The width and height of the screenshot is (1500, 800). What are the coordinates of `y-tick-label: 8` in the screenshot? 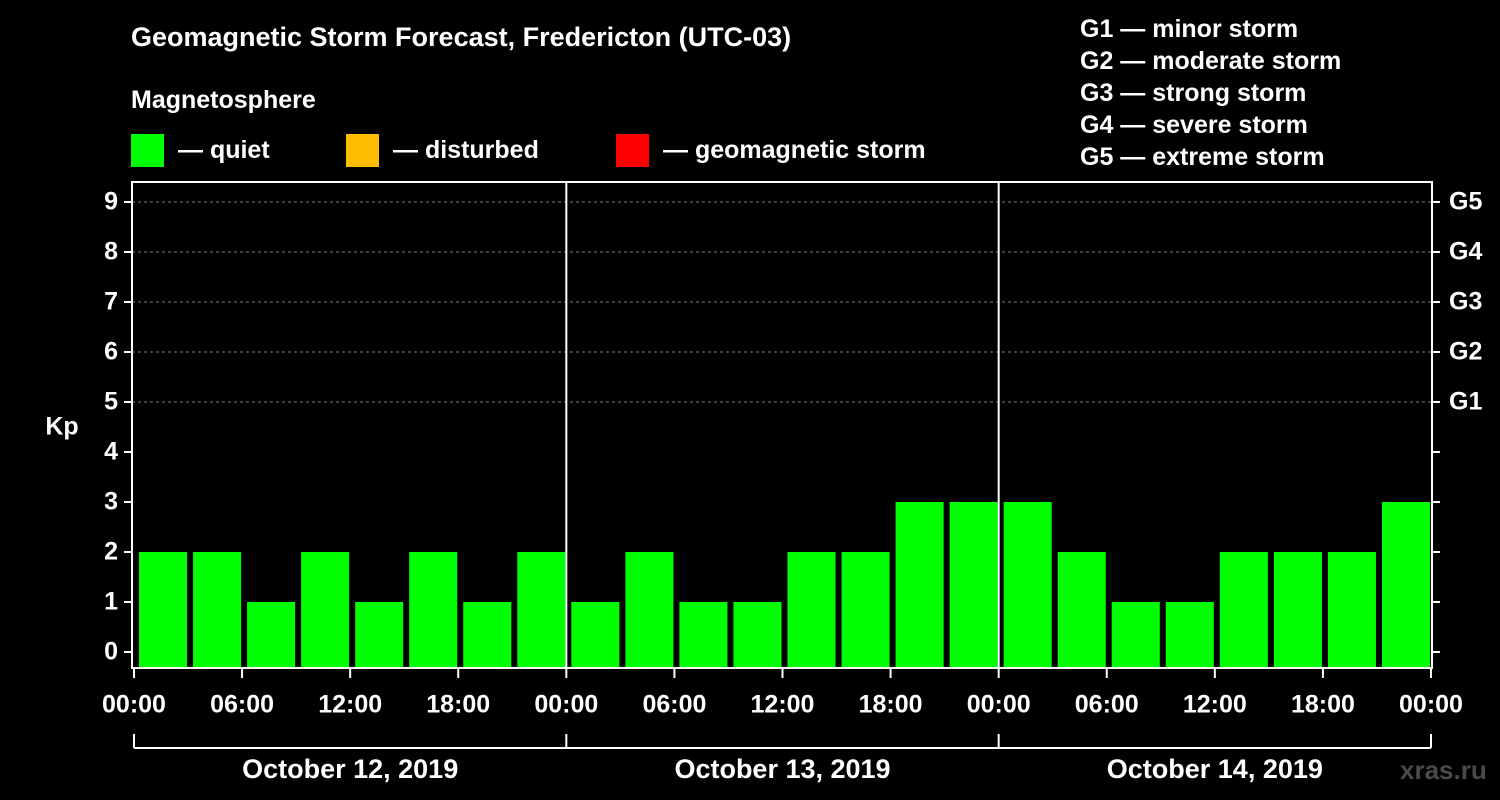 It's located at (111, 252).